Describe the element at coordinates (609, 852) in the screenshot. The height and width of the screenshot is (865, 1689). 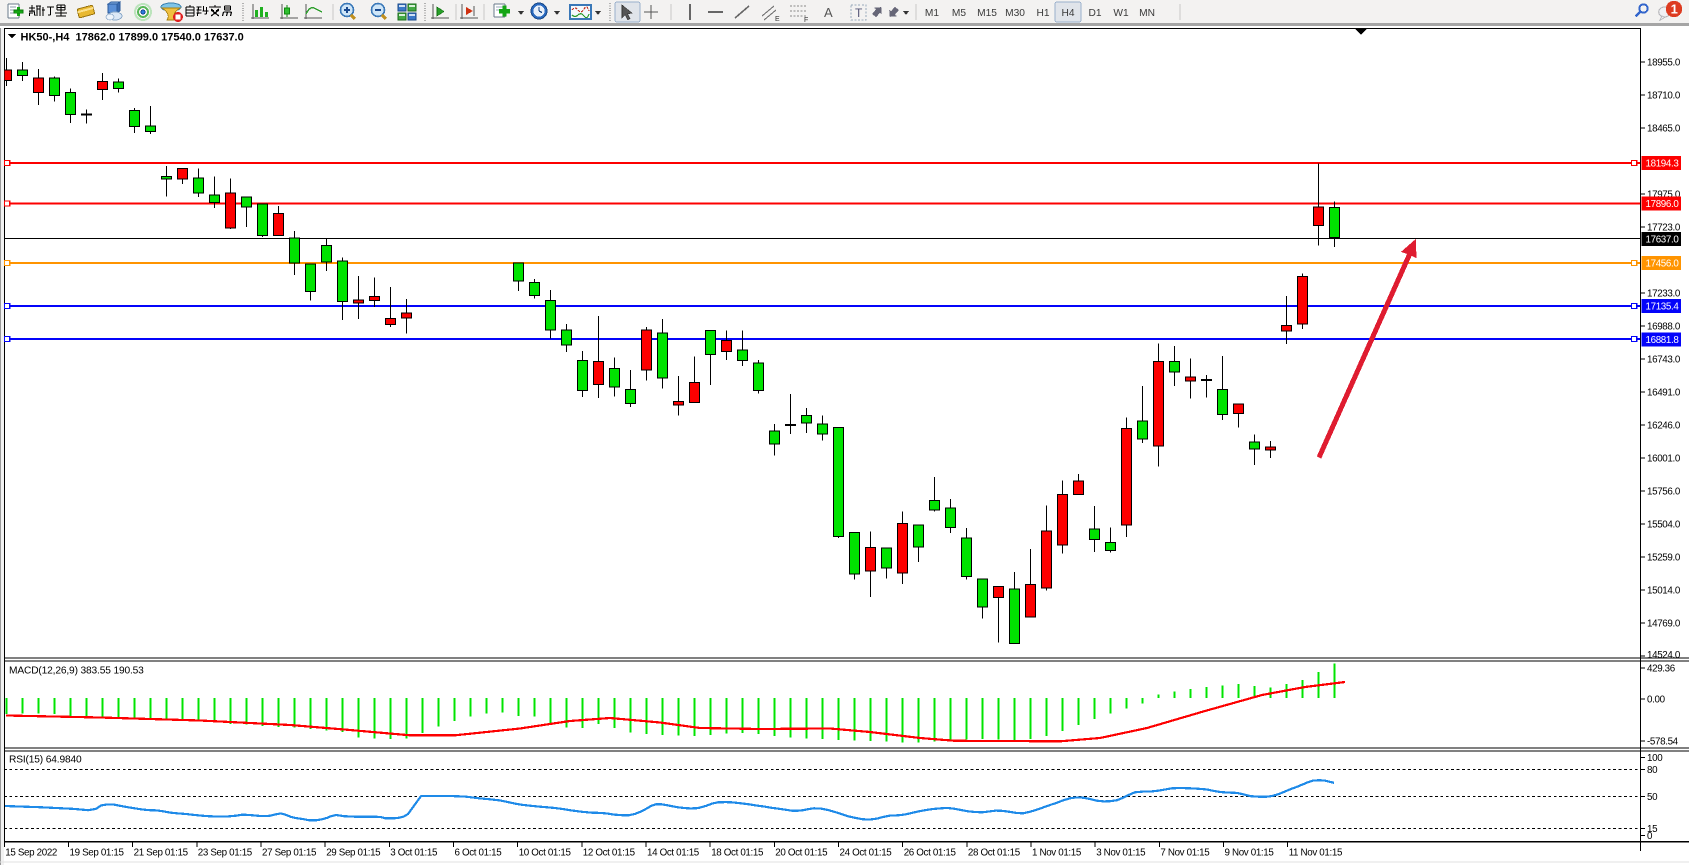
I see `svg-text: 12 Oct 01:15` at that location.